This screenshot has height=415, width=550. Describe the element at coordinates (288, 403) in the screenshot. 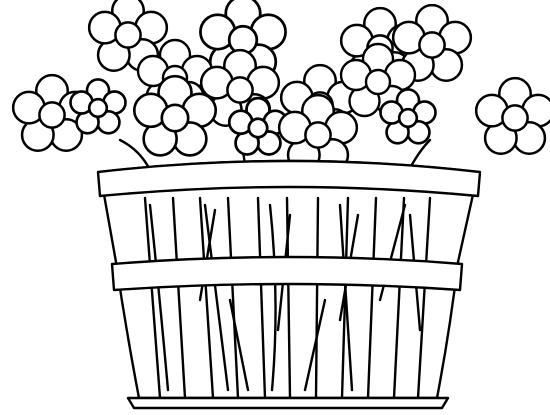

I see `basket-bottom` at that location.